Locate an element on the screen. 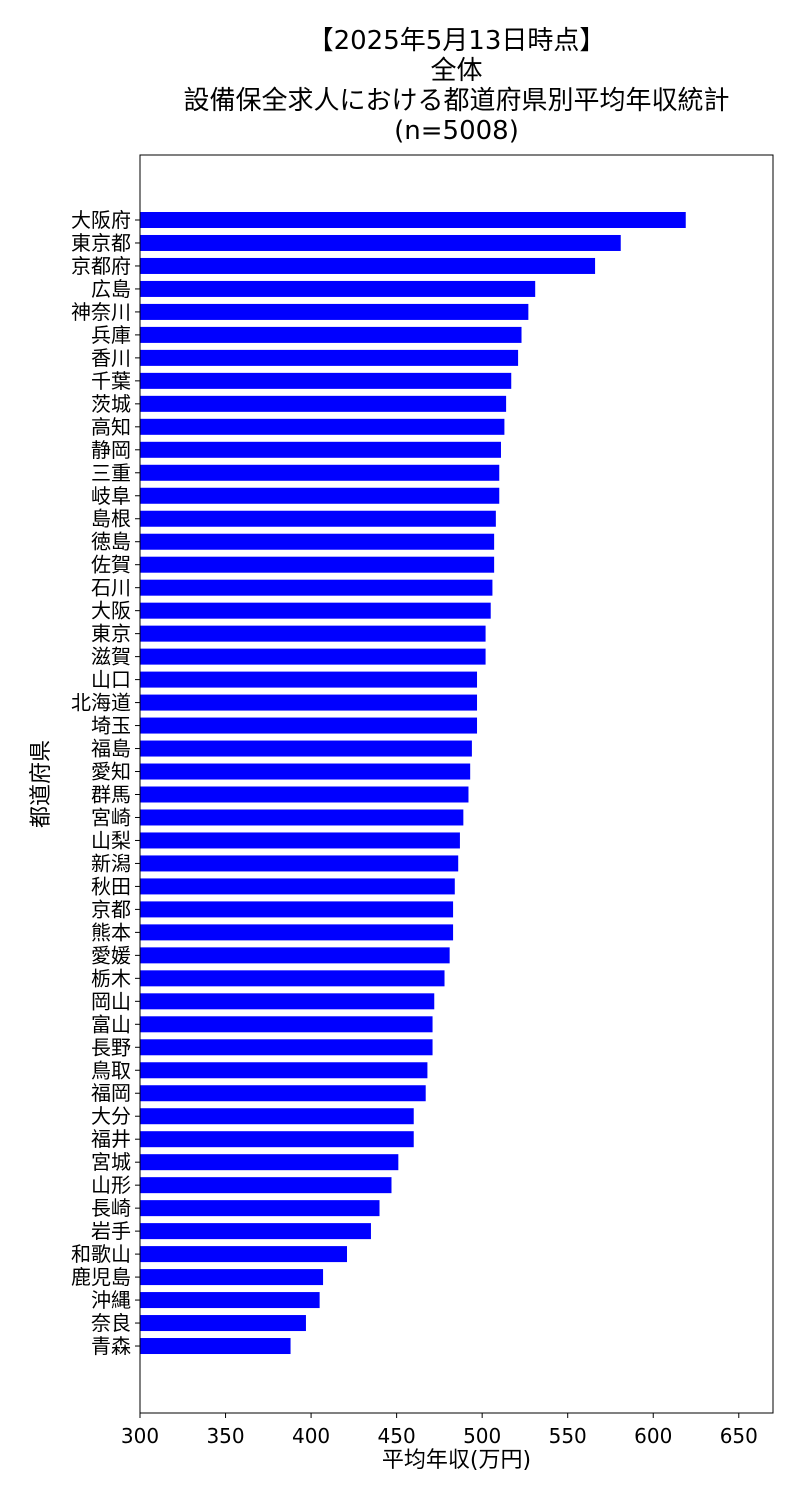 The width and height of the screenshot is (800, 1500). chart-title-line: 全体 is located at coordinates (456, 71).